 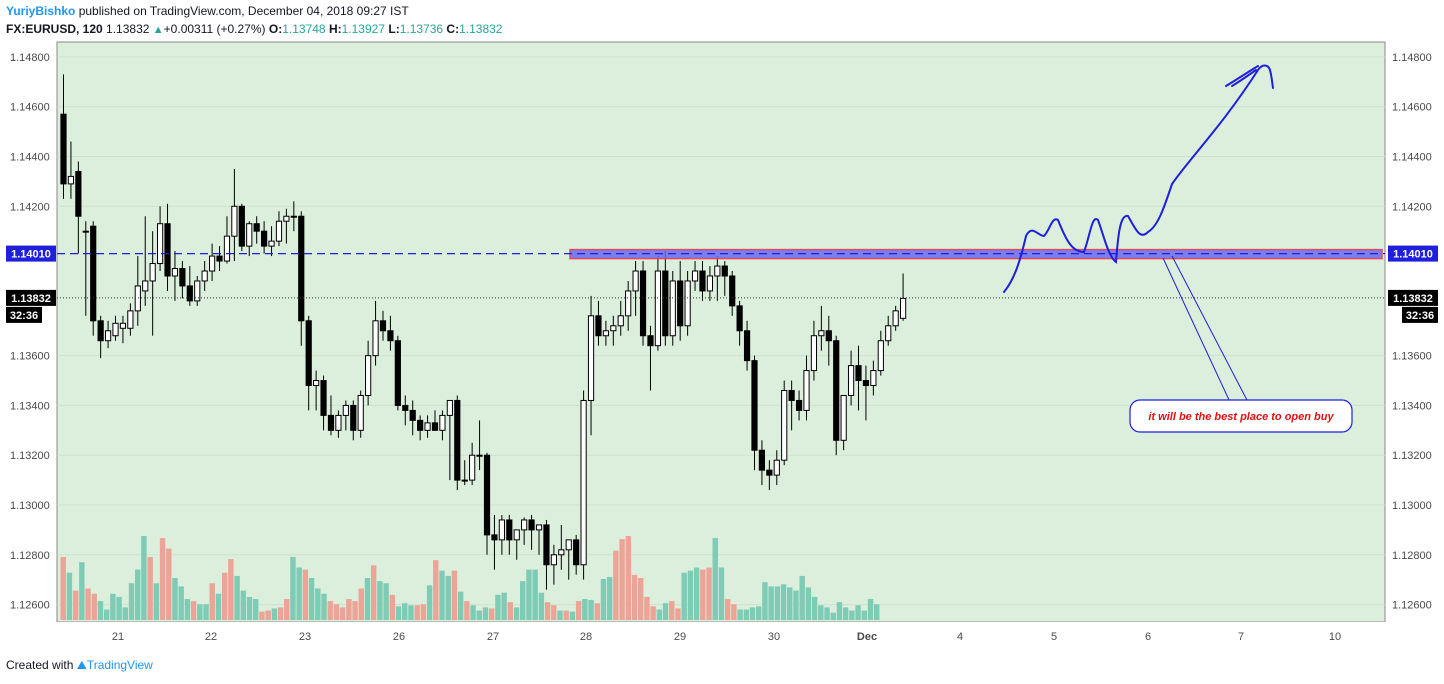 I want to click on x-tick-label: 7, so click(x=1241, y=637).